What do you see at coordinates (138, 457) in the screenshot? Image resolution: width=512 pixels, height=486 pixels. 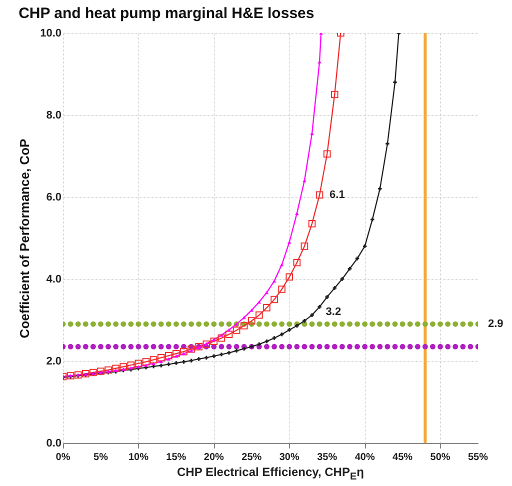 I see `x-tick-label: 10%` at bounding box center [138, 457].